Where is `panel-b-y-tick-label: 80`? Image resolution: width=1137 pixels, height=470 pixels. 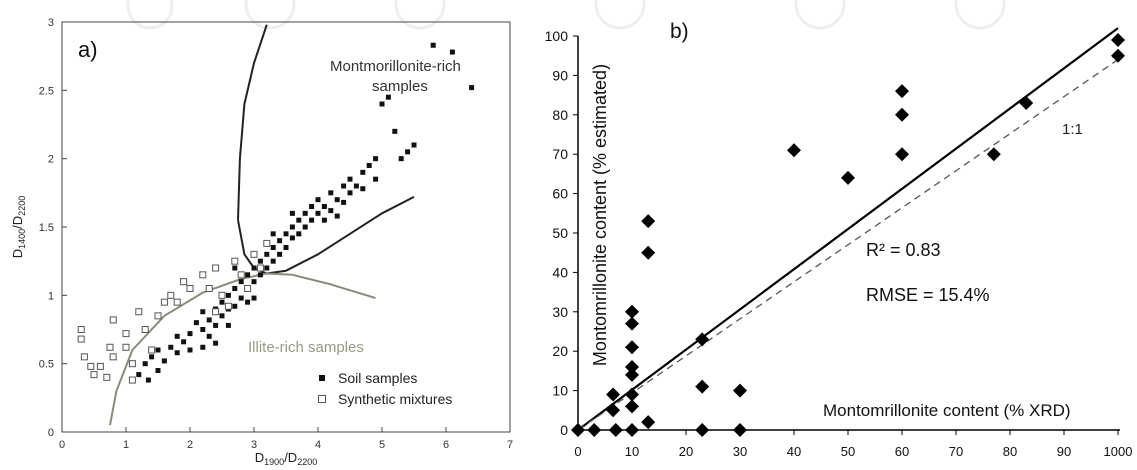 panel-b-y-tick-label: 80 is located at coordinates (560, 115).